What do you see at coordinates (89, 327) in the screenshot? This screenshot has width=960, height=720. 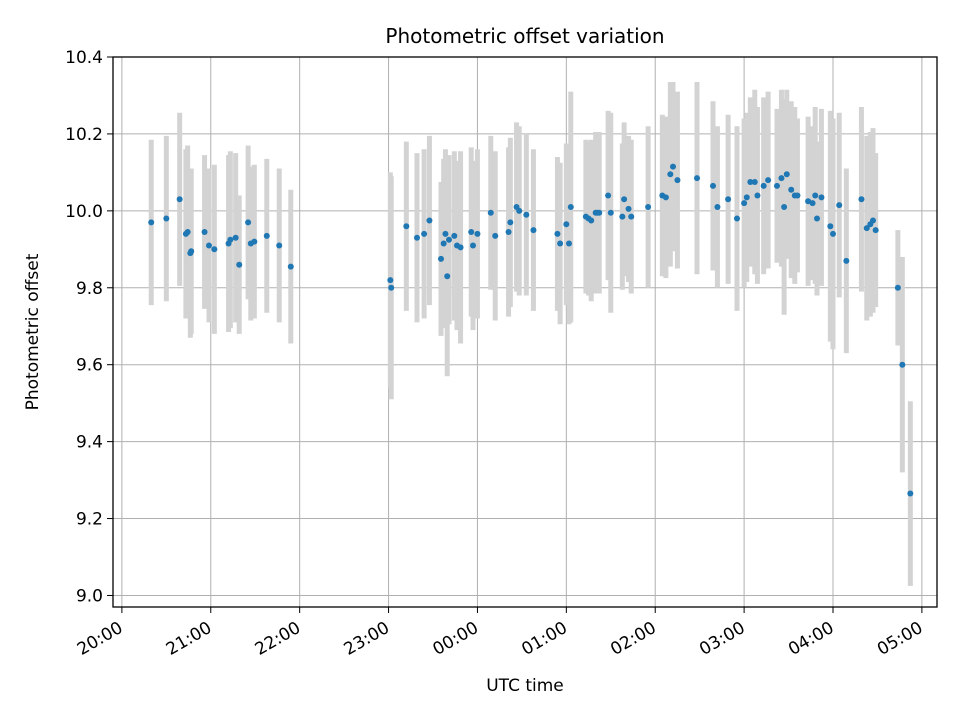 I see `y-axis-ticks: 9.0 9.2 9.4 9.6 9.8 10.0 10.2 10.4` at bounding box center [89, 327].